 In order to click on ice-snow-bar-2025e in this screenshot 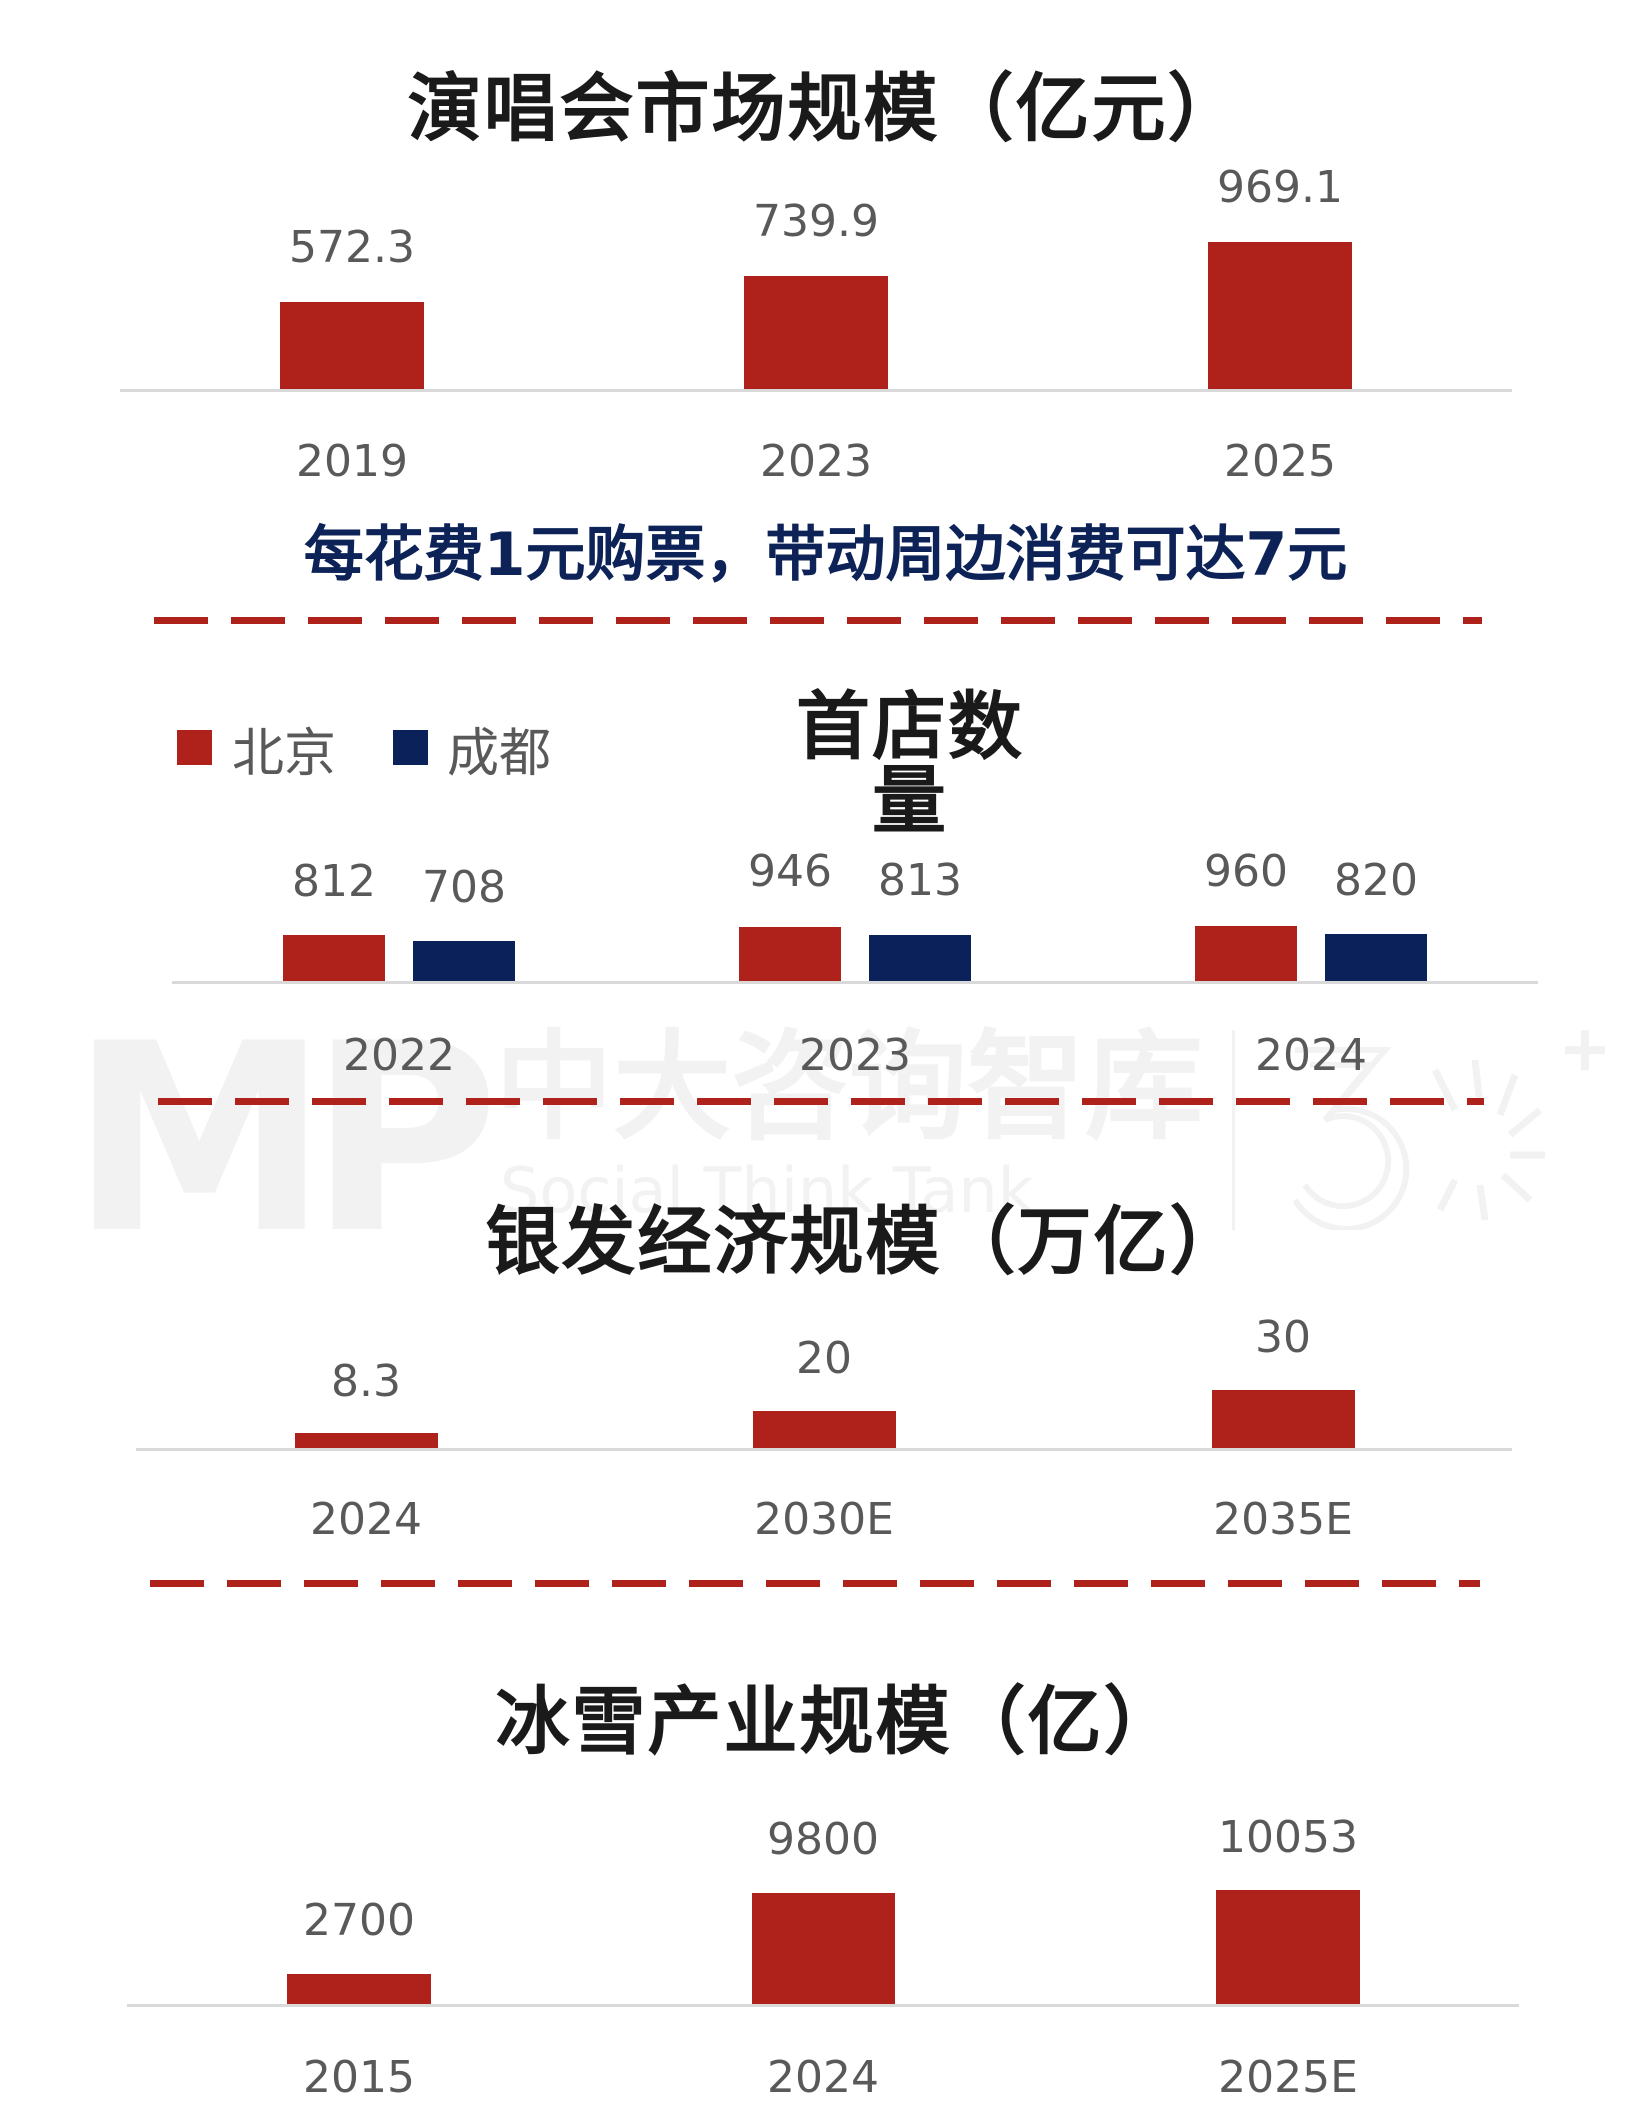, I will do `click(1288, 1947)`.